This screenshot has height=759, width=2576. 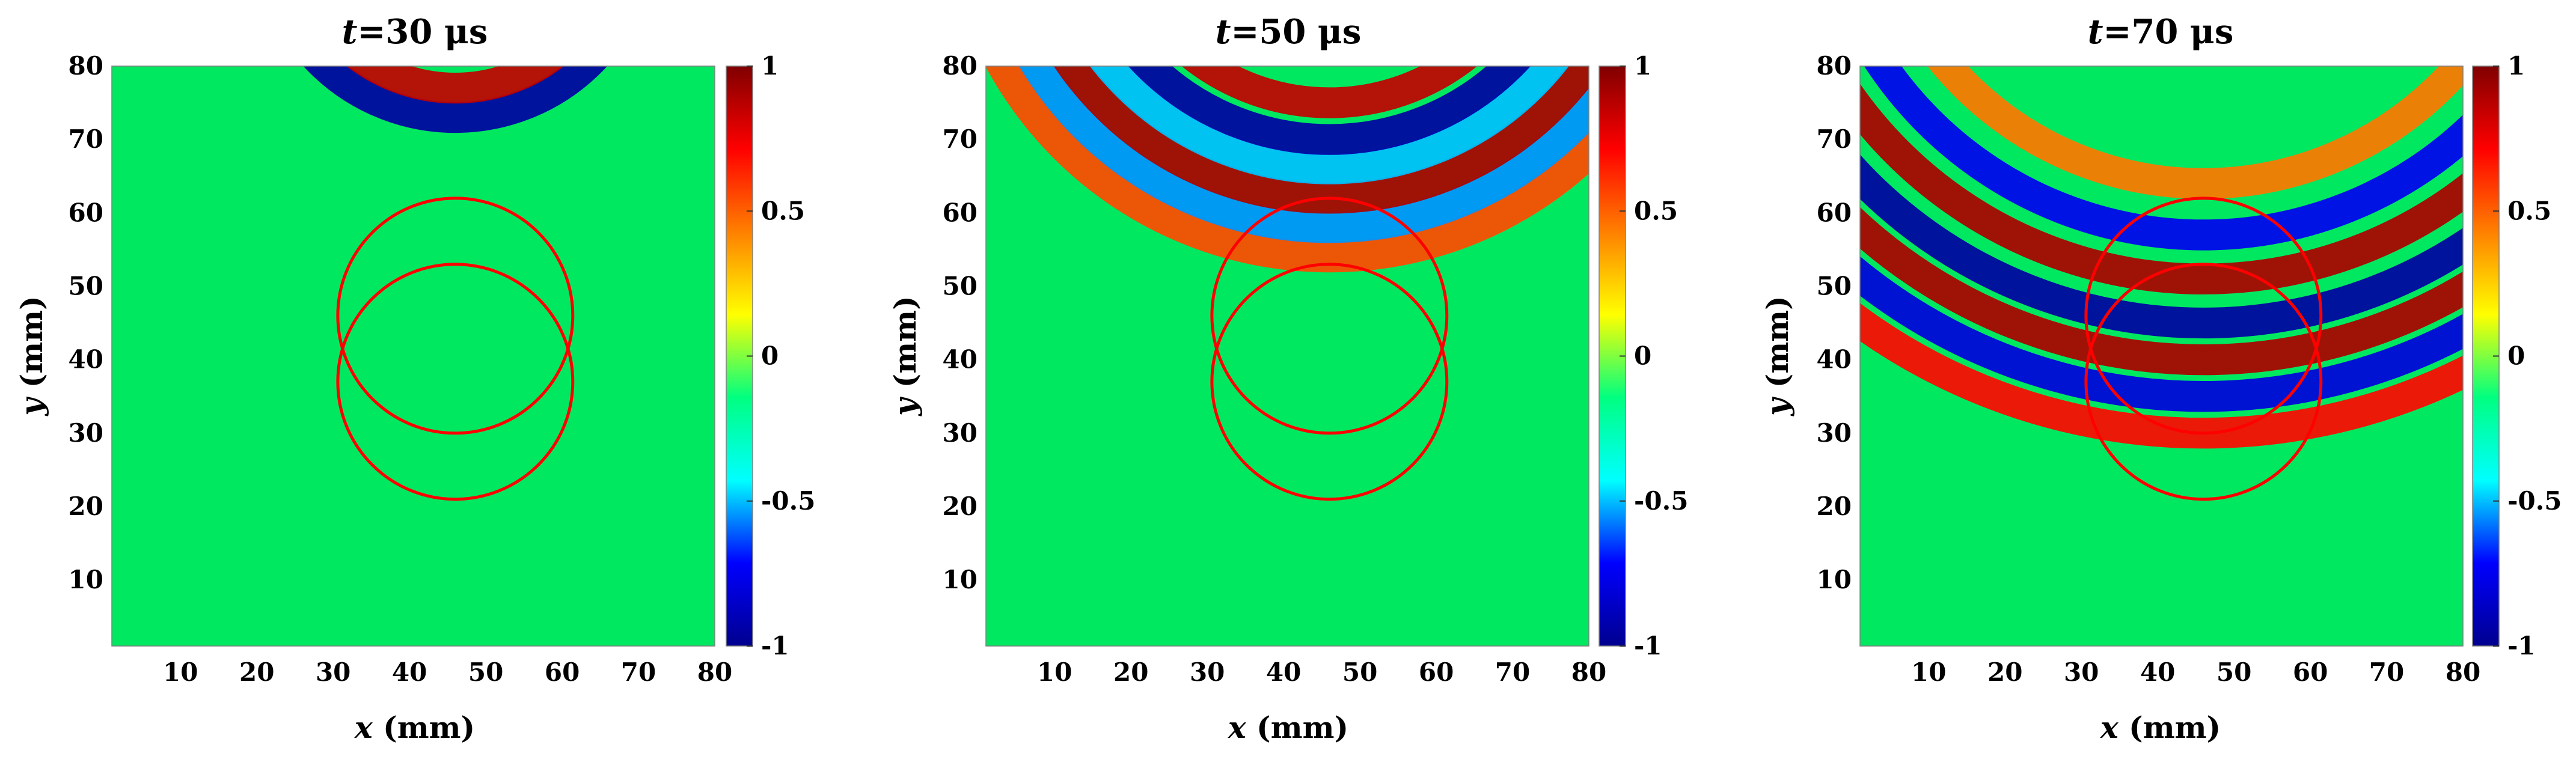 I want to click on panel-title: t=70 μs, so click(x=2161, y=32).